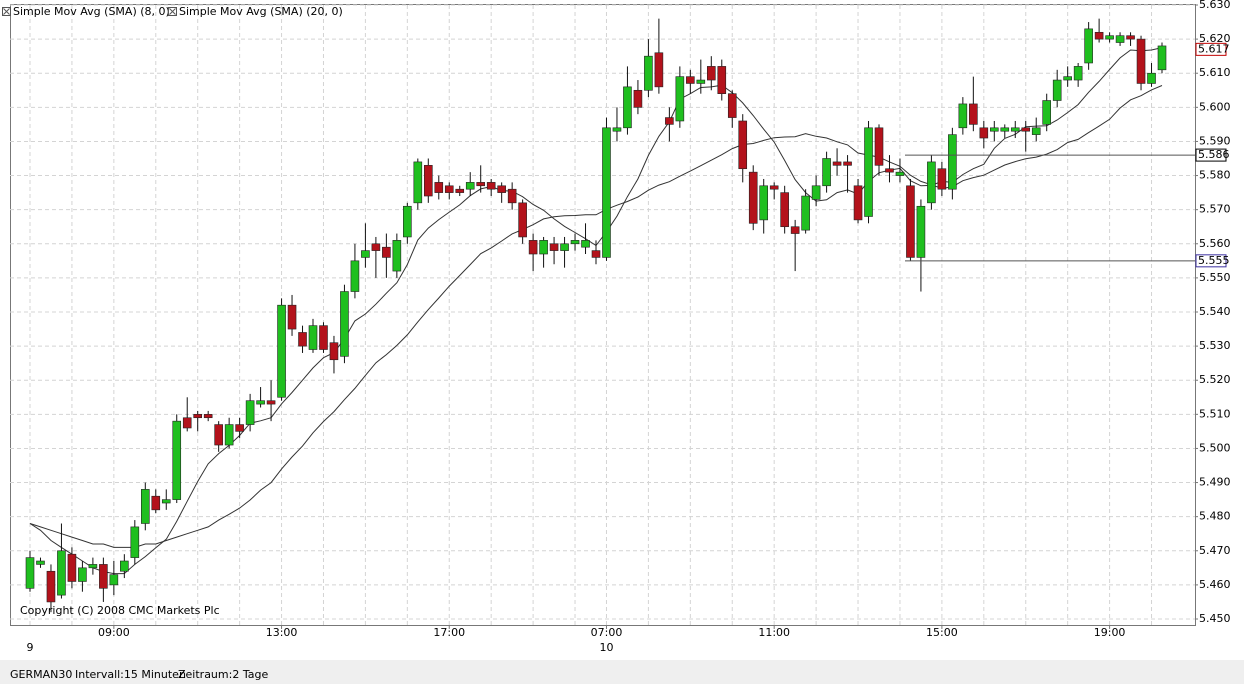 The width and height of the screenshot is (1244, 684). I want to click on y-tick-label: 5.450, so click(1215, 618).